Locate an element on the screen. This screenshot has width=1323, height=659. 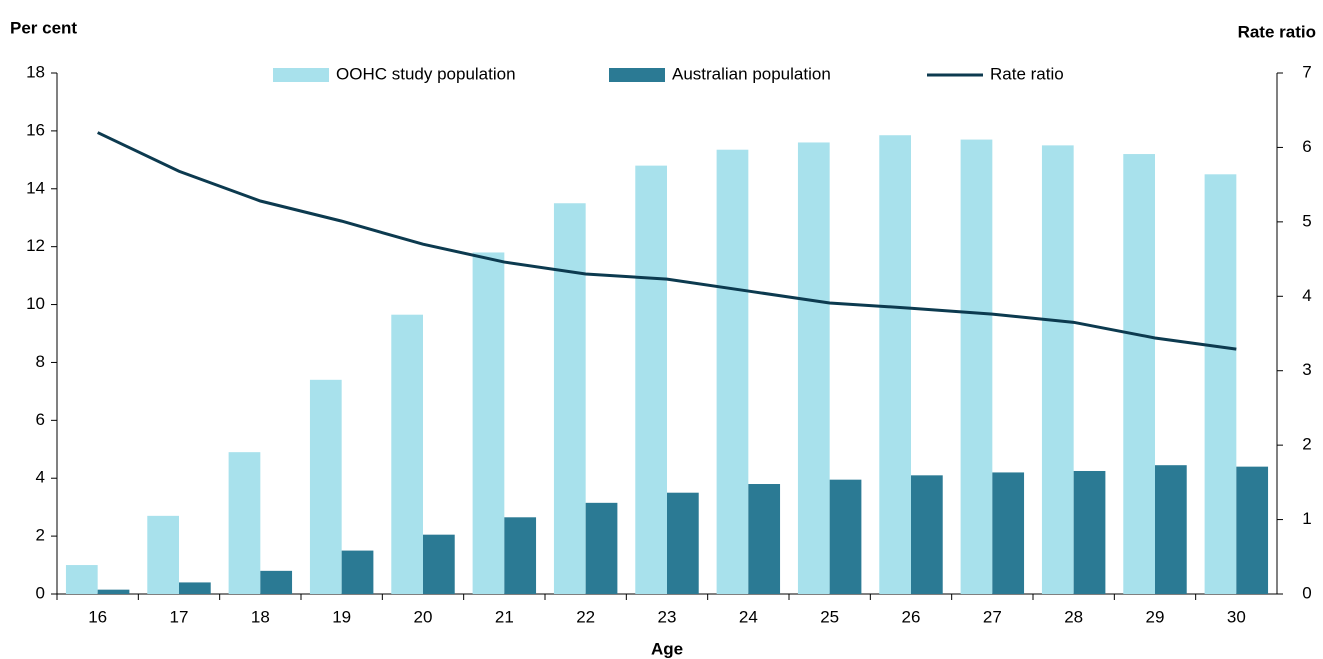
x-tick-label: 27 is located at coordinates (992, 616).